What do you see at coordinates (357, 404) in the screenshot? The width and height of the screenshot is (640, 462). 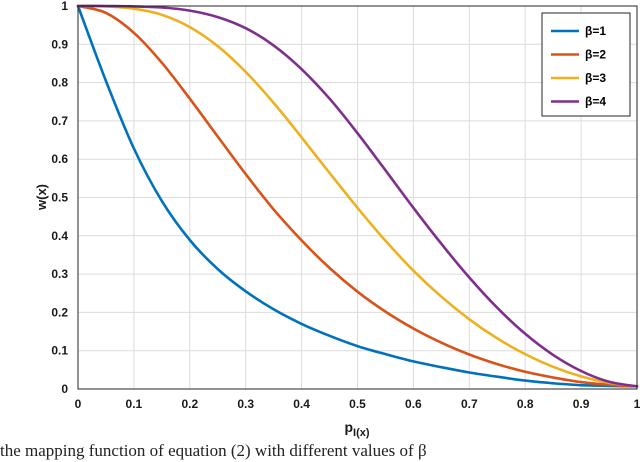 I see `x-tick-label: 0.5` at bounding box center [357, 404].